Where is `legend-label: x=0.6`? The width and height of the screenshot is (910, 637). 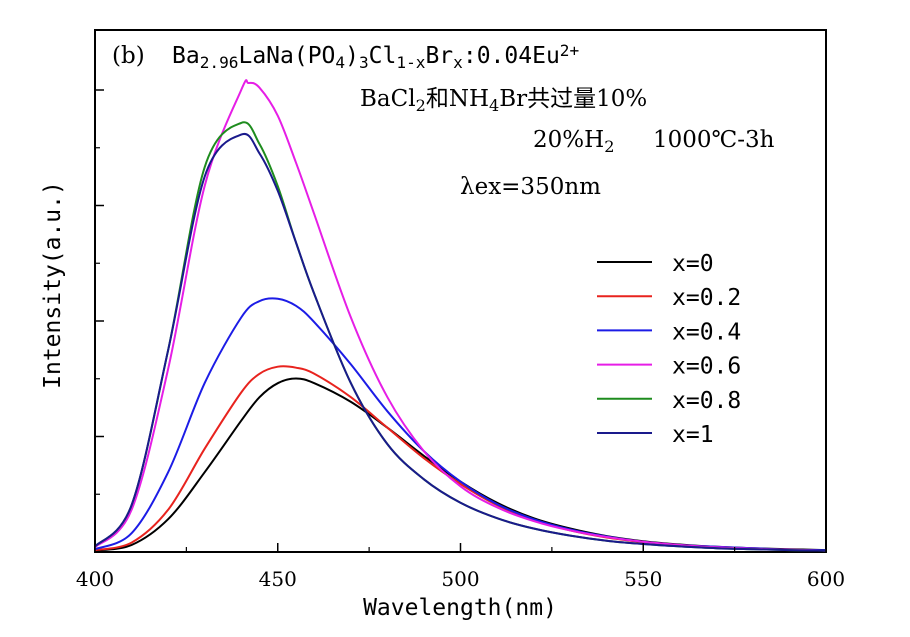
legend-label: x=0.6 is located at coordinates (706, 367).